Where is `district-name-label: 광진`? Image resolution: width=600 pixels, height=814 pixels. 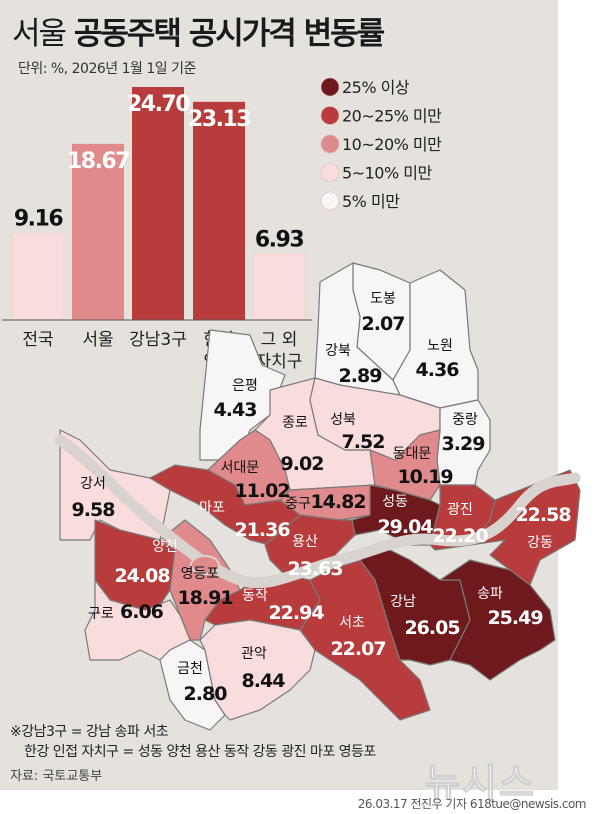
district-name-label: 광진 is located at coordinates (460, 510).